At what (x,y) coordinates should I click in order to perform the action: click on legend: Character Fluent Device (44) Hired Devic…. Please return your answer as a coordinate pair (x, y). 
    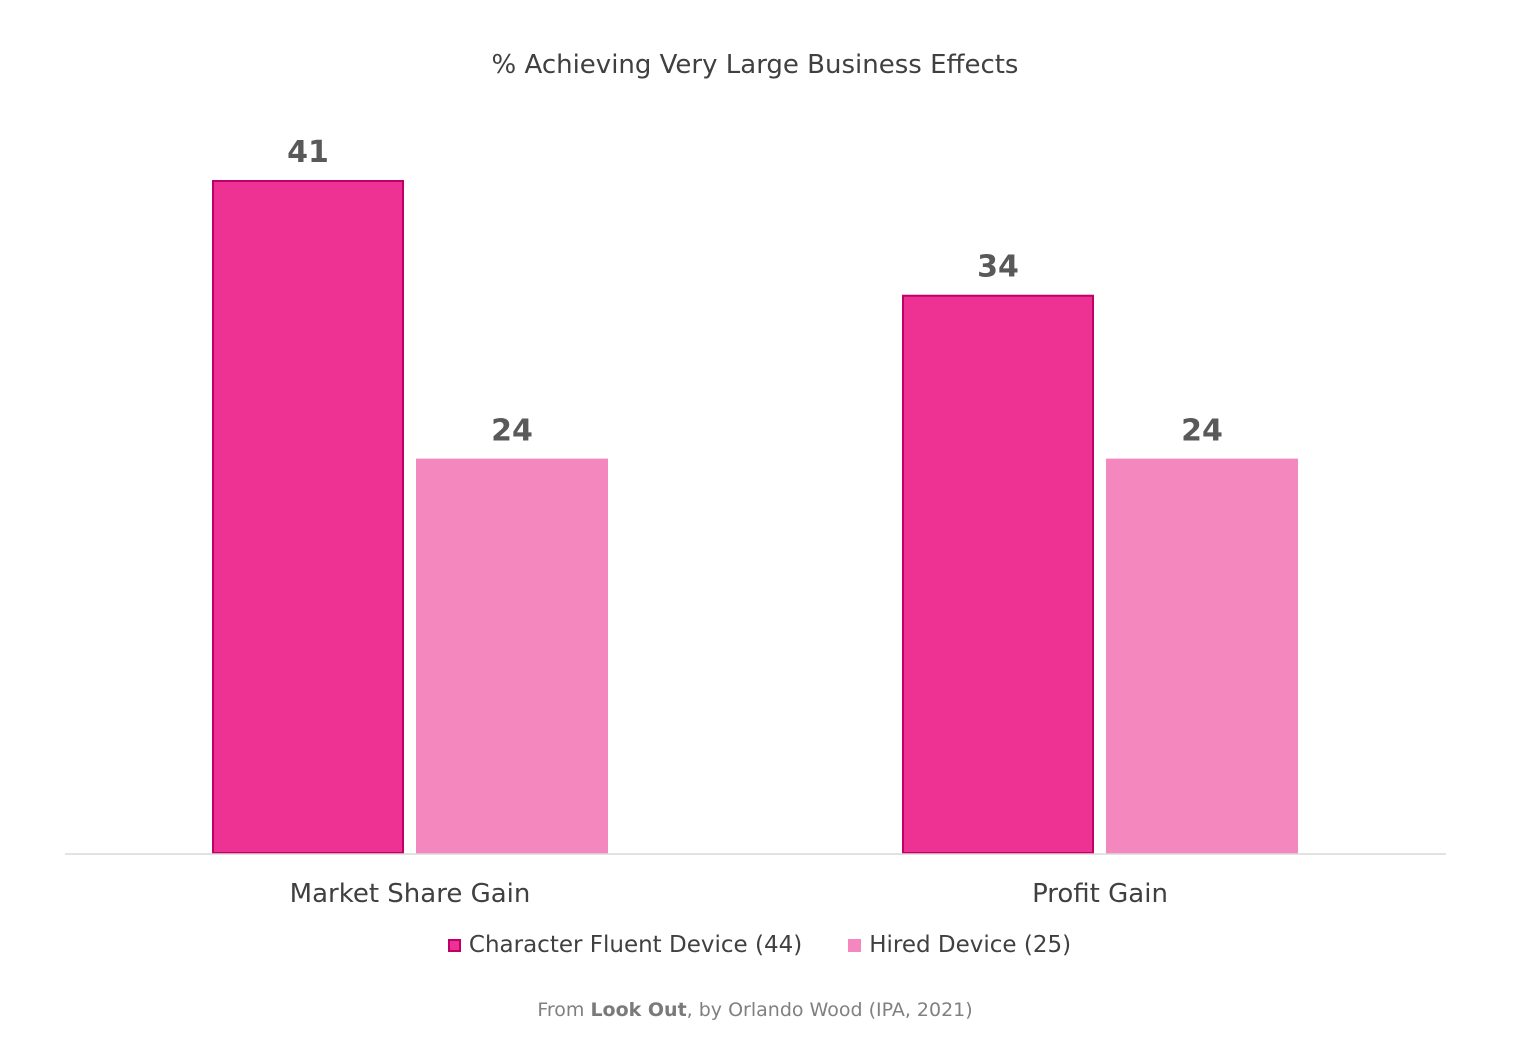
    Looking at the image, I should click on (759, 945).